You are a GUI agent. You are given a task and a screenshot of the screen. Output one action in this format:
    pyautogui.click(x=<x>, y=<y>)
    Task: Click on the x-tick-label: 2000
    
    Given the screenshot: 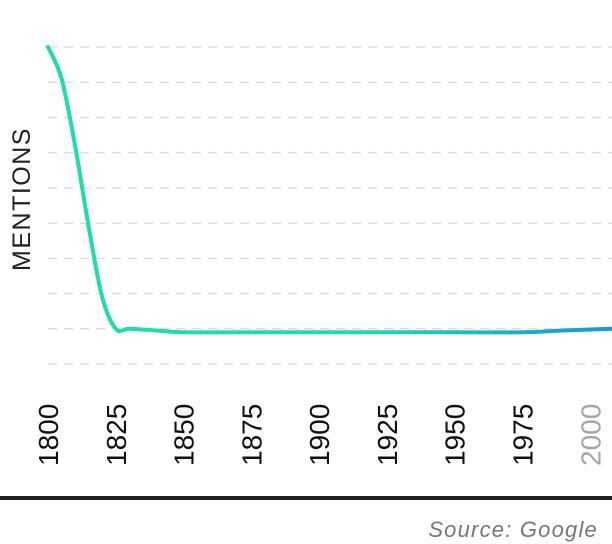 What is the action you would take?
    pyautogui.click(x=590, y=435)
    